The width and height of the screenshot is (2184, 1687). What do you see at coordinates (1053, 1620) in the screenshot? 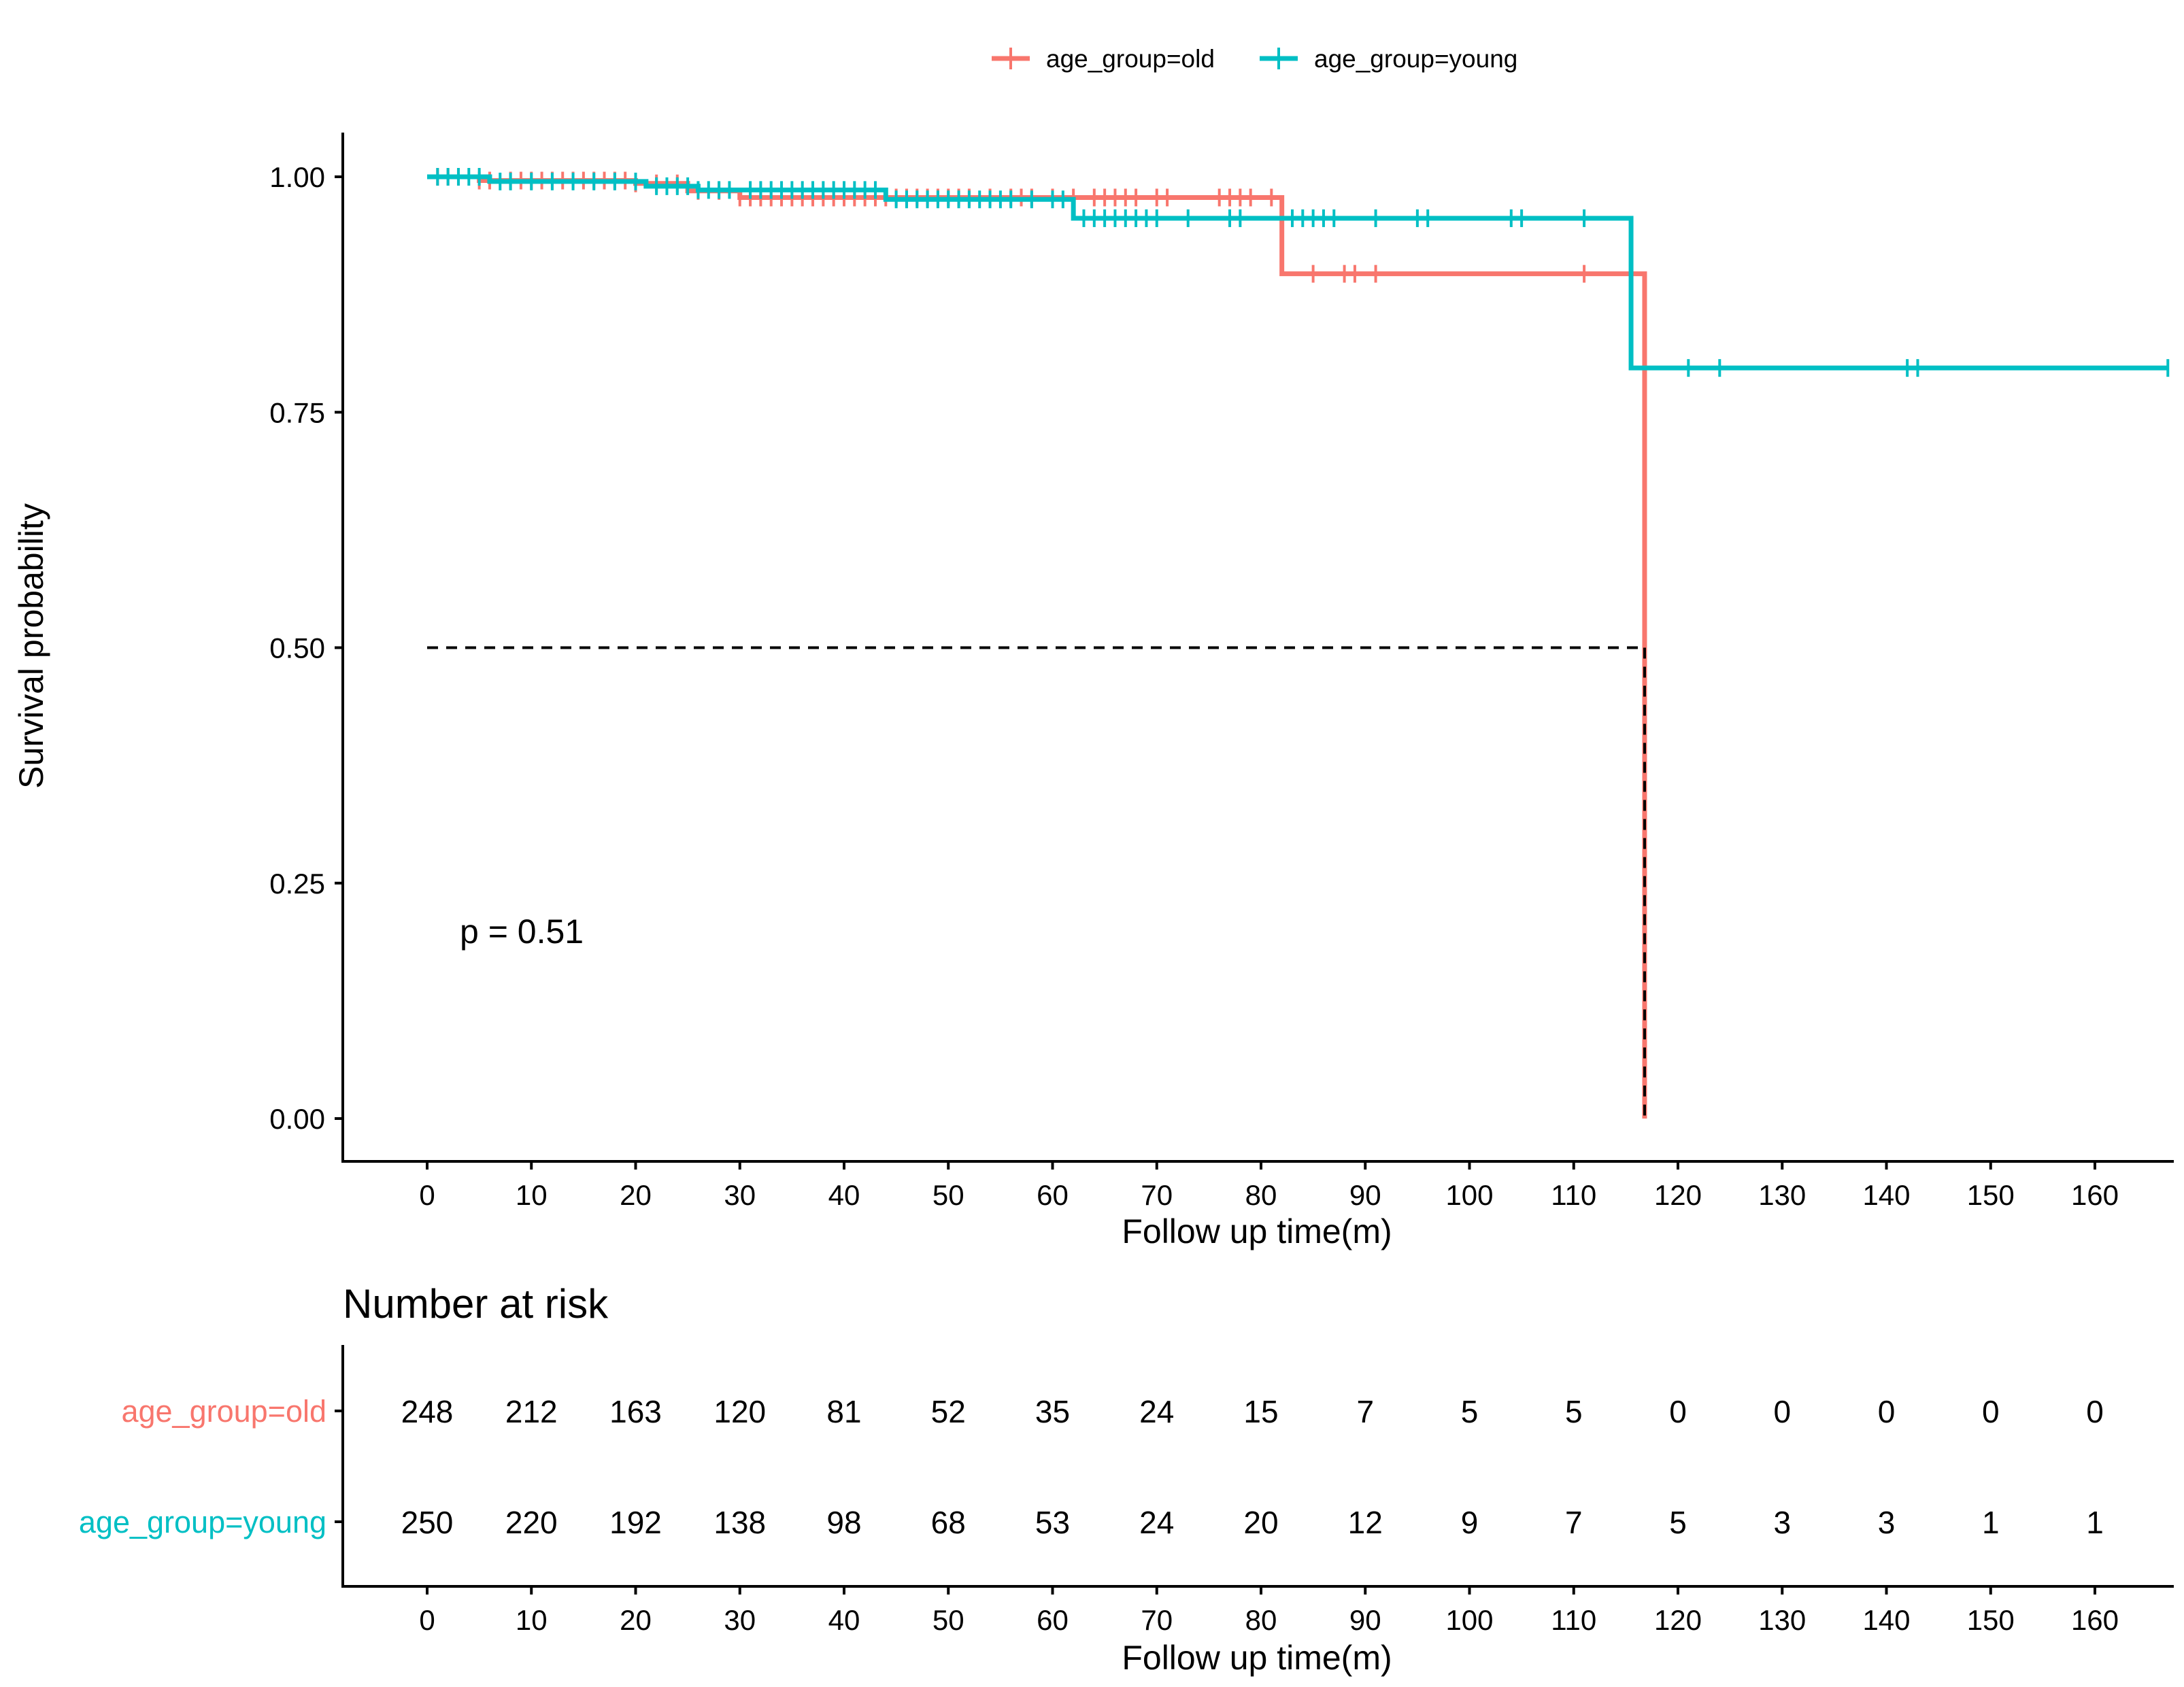
I see `risk-x-tick-label: 60` at bounding box center [1053, 1620].